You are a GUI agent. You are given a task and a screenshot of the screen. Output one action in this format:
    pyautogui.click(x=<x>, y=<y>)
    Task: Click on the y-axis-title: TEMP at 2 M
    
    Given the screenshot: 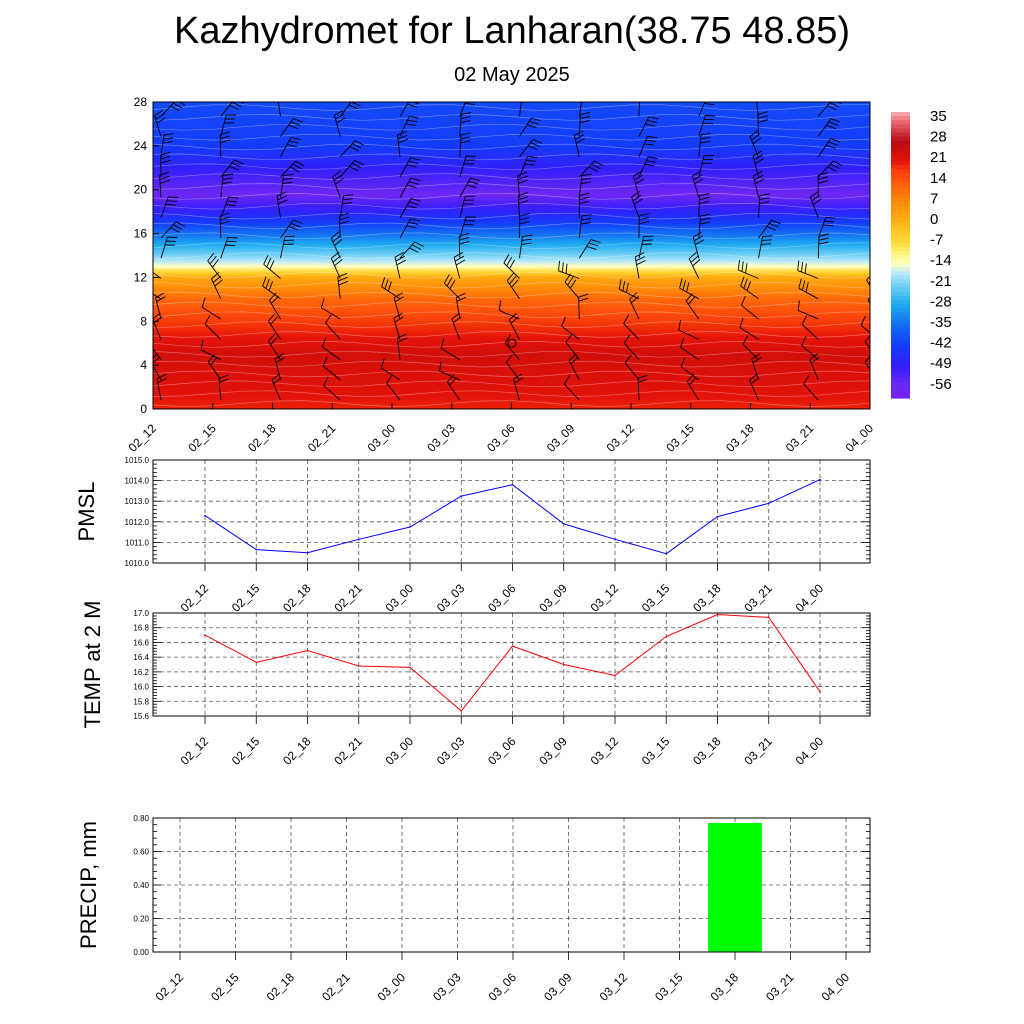 What is the action you would take?
    pyautogui.click(x=92, y=665)
    